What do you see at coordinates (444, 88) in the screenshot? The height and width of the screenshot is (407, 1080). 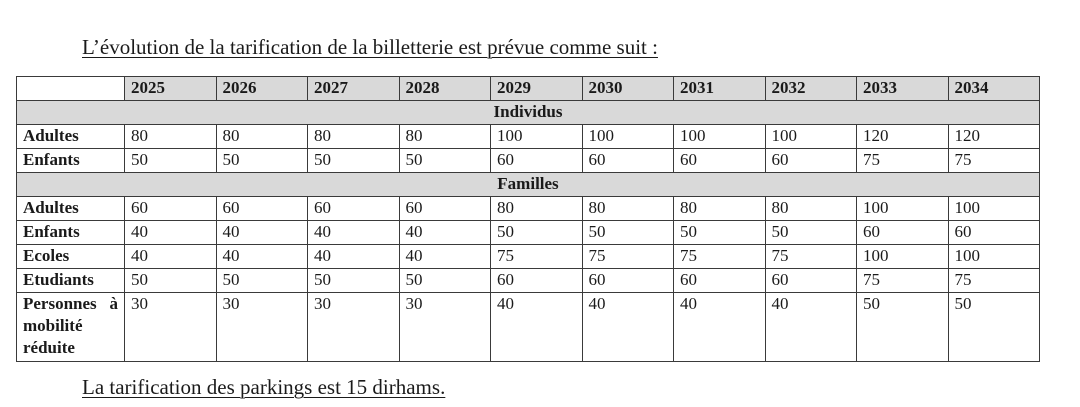 I see `header-year-cell: 2028` at bounding box center [444, 88].